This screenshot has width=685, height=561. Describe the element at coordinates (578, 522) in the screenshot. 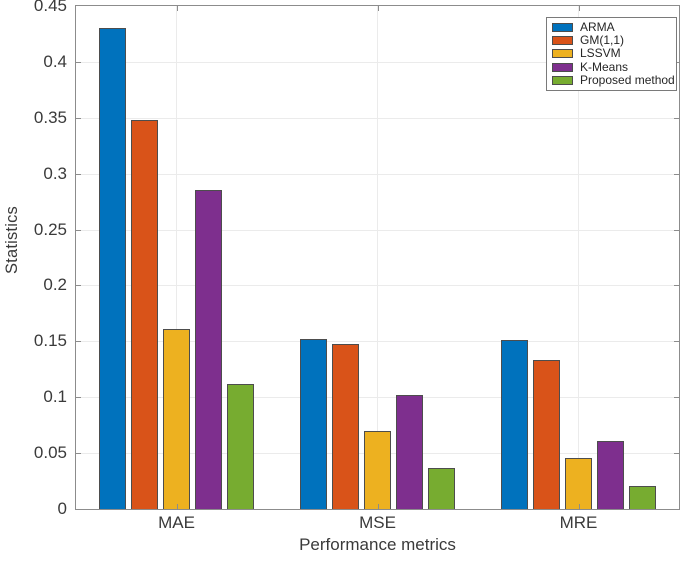

I see `x-tick-label-mre: MRE` at that location.